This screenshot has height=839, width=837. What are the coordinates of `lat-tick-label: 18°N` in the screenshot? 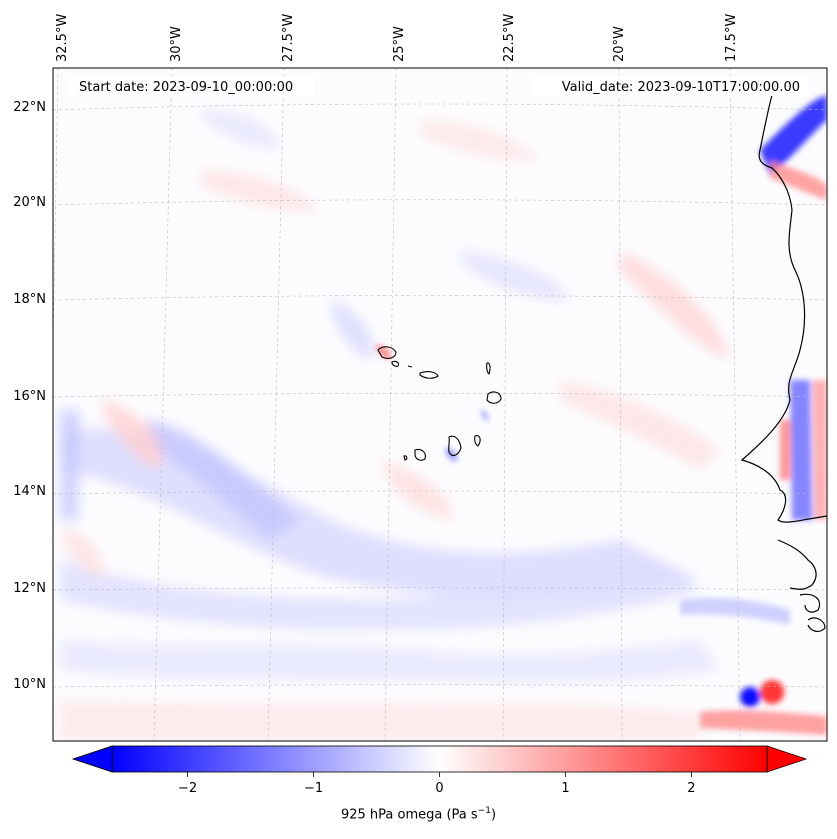 It's located at (29, 299).